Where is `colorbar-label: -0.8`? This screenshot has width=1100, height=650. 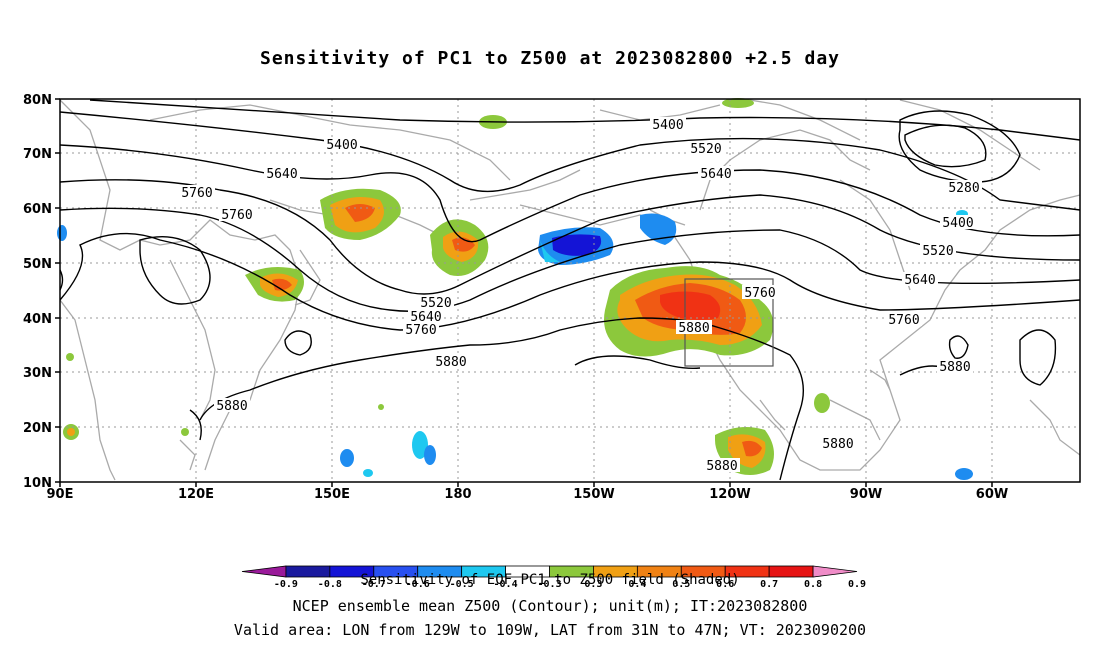 colorbar-label: -0.8 is located at coordinates (330, 584).